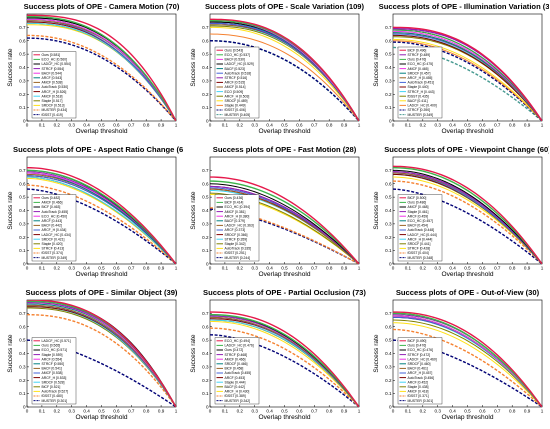 The width and height of the screenshot is (550, 429). Describe the element at coordinates (55, 87) in the screenshot. I see `legend-entry: AutoTrack [0.530]` at that location.